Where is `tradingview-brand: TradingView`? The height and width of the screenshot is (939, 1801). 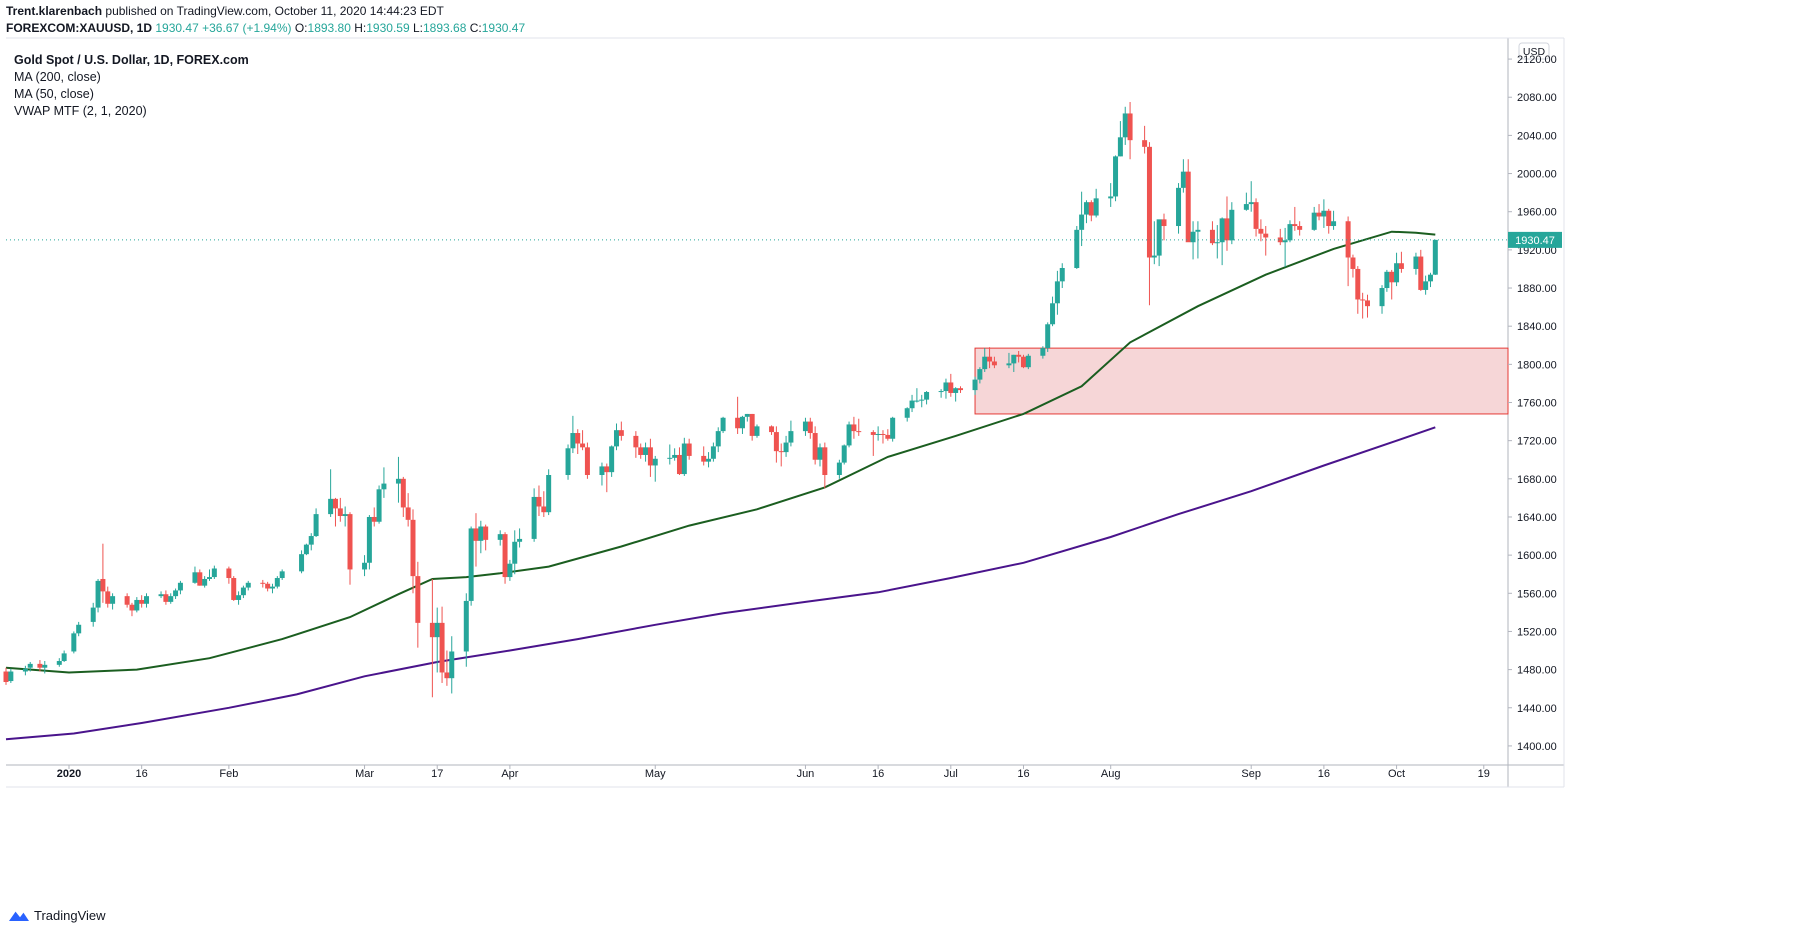
tradingview-brand: TradingView is located at coordinates (57, 915).